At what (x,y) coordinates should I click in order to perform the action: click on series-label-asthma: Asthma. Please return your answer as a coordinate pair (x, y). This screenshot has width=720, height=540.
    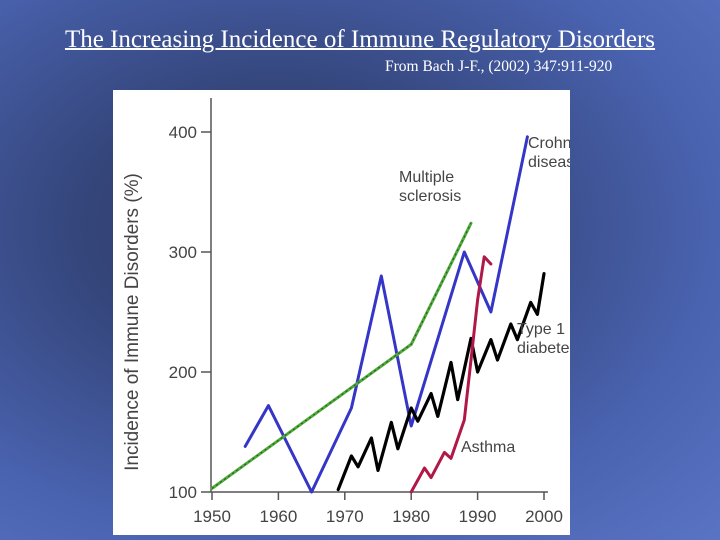
    Looking at the image, I should click on (488, 447).